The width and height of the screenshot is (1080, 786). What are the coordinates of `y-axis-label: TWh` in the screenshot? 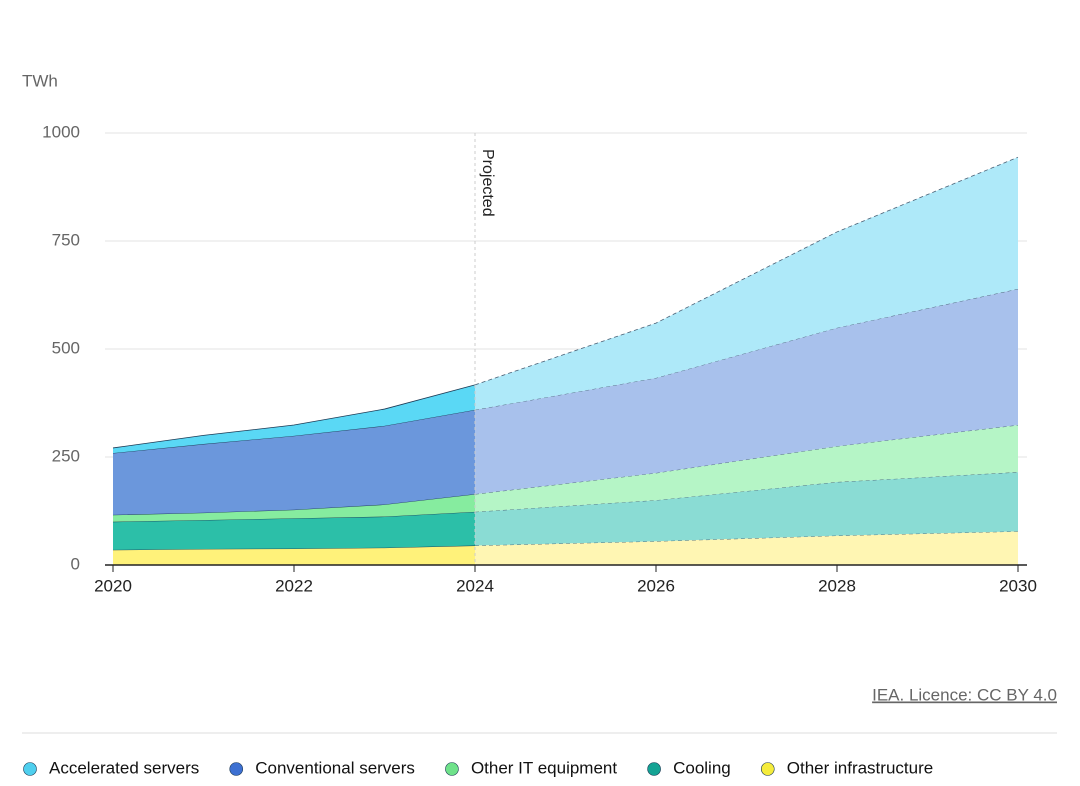 It's located at (40, 80).